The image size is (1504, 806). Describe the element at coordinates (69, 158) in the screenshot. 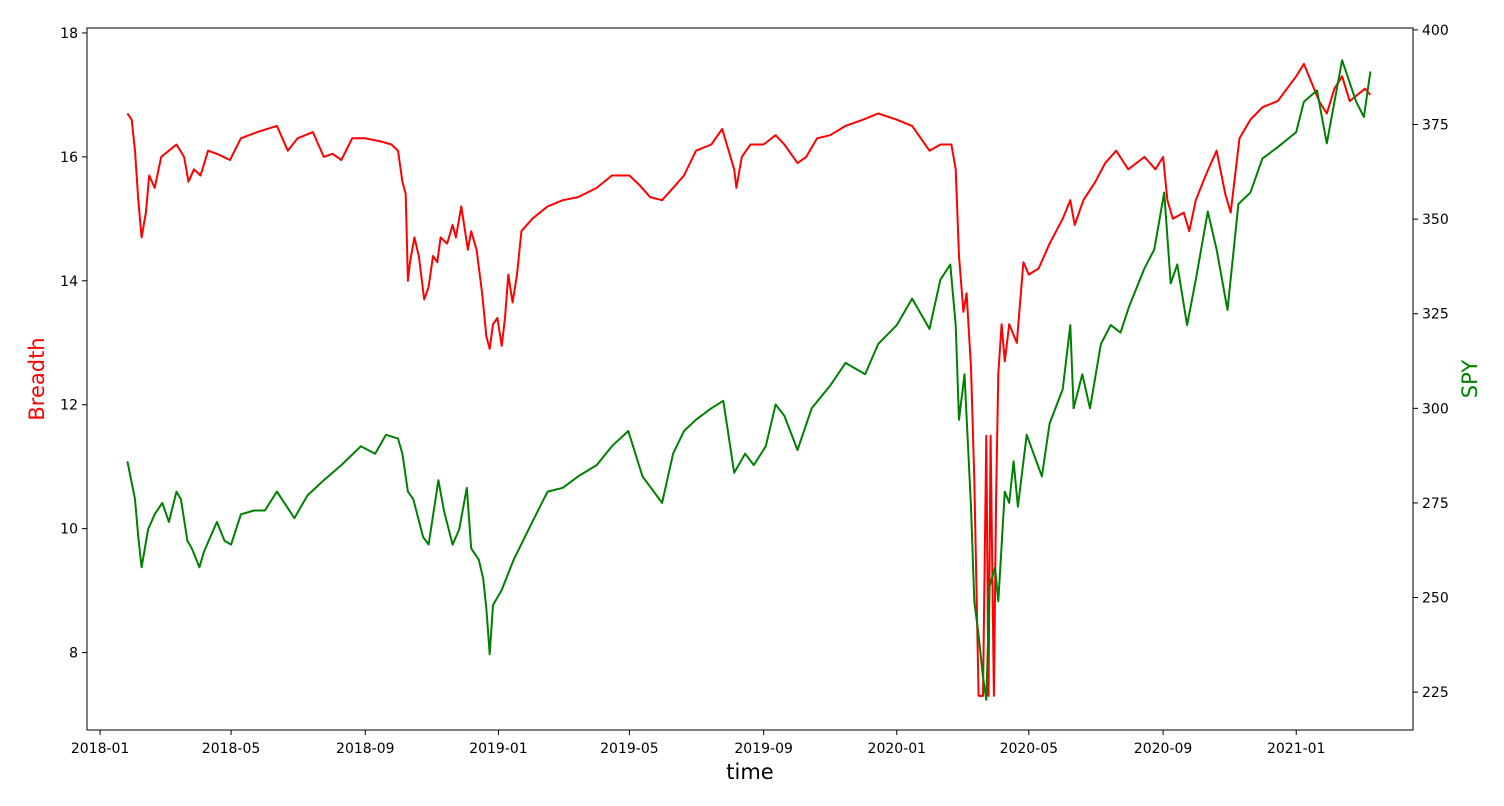

I see `y-left-tick-label: 16` at that location.